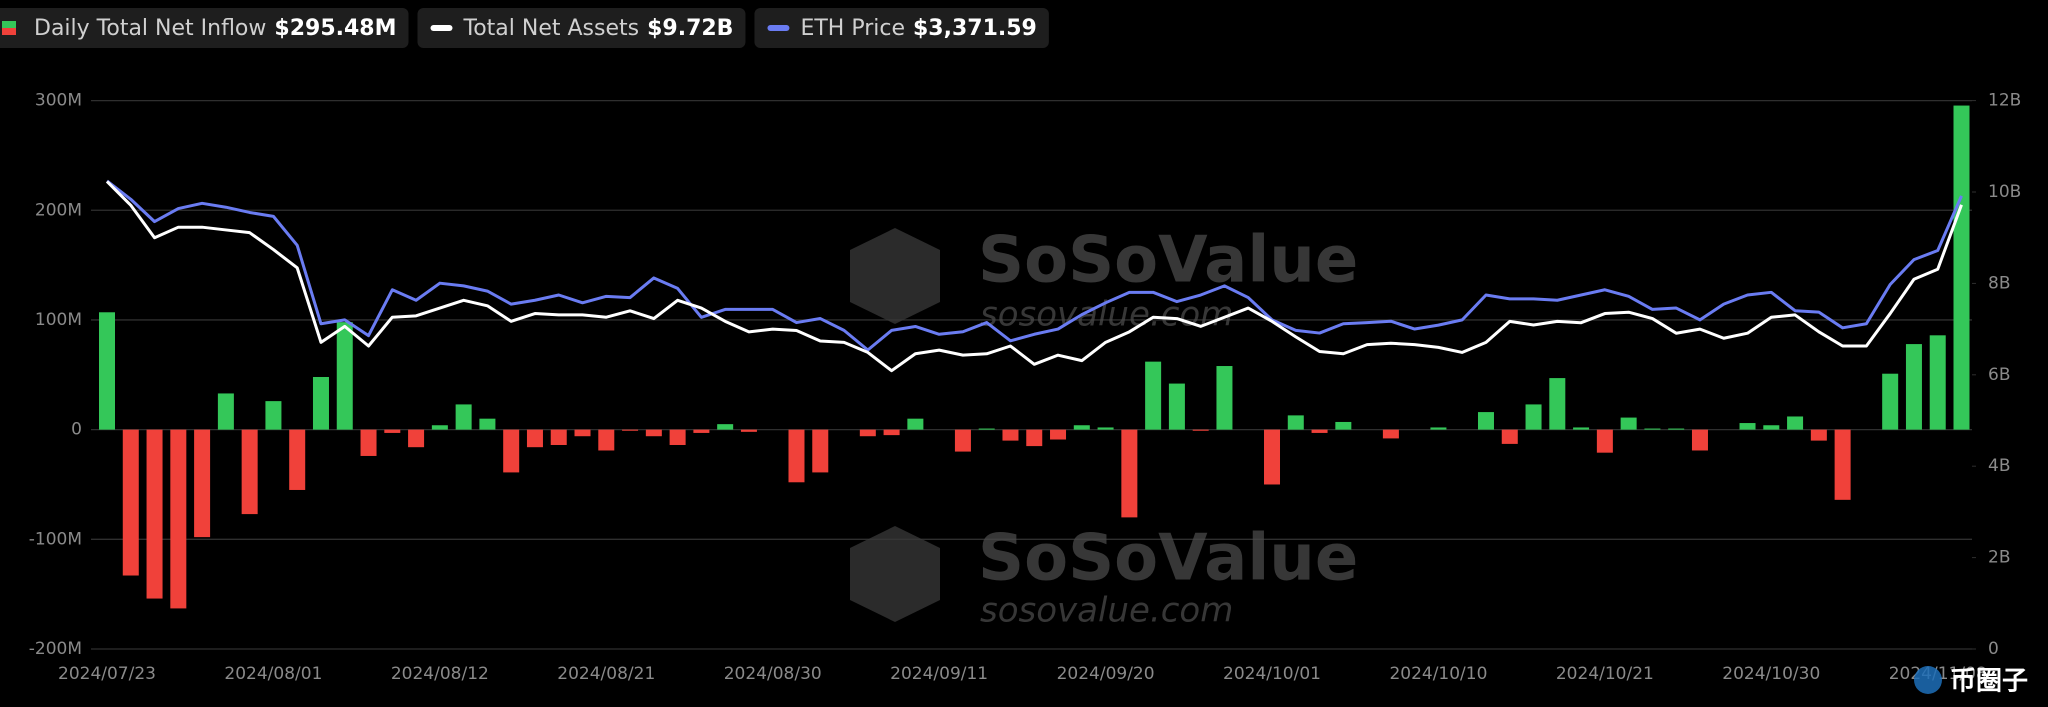  What do you see at coordinates (551, 28) in the screenshot?
I see `legend-name: Total Net Assets` at bounding box center [551, 28].